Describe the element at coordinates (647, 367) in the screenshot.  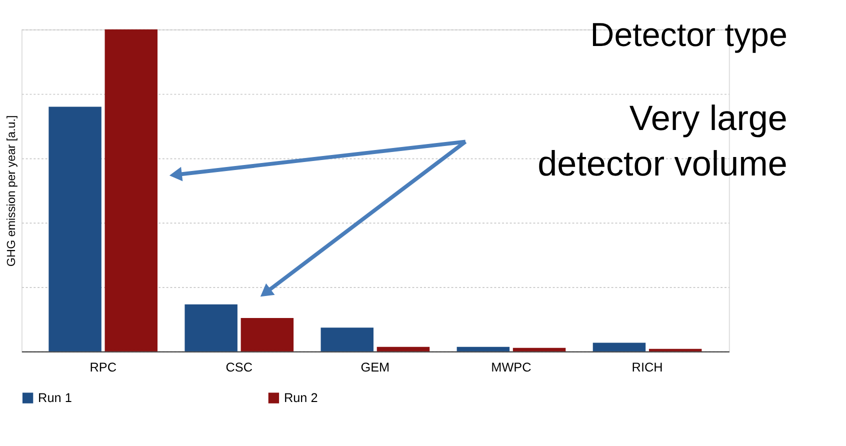
I see `x-tick-label: RICH` at that location.